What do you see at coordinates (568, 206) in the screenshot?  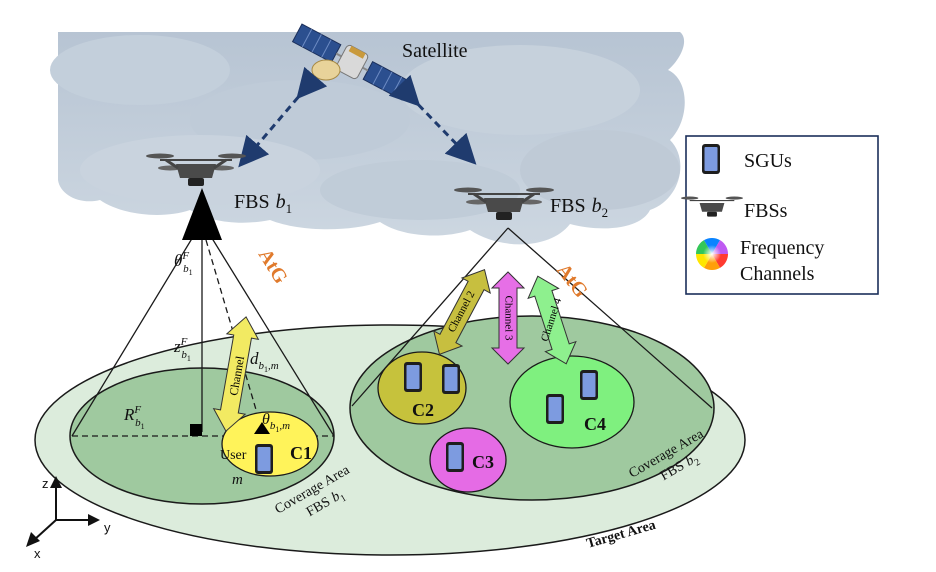 I see `fbs2-word: FBS` at bounding box center [568, 206].